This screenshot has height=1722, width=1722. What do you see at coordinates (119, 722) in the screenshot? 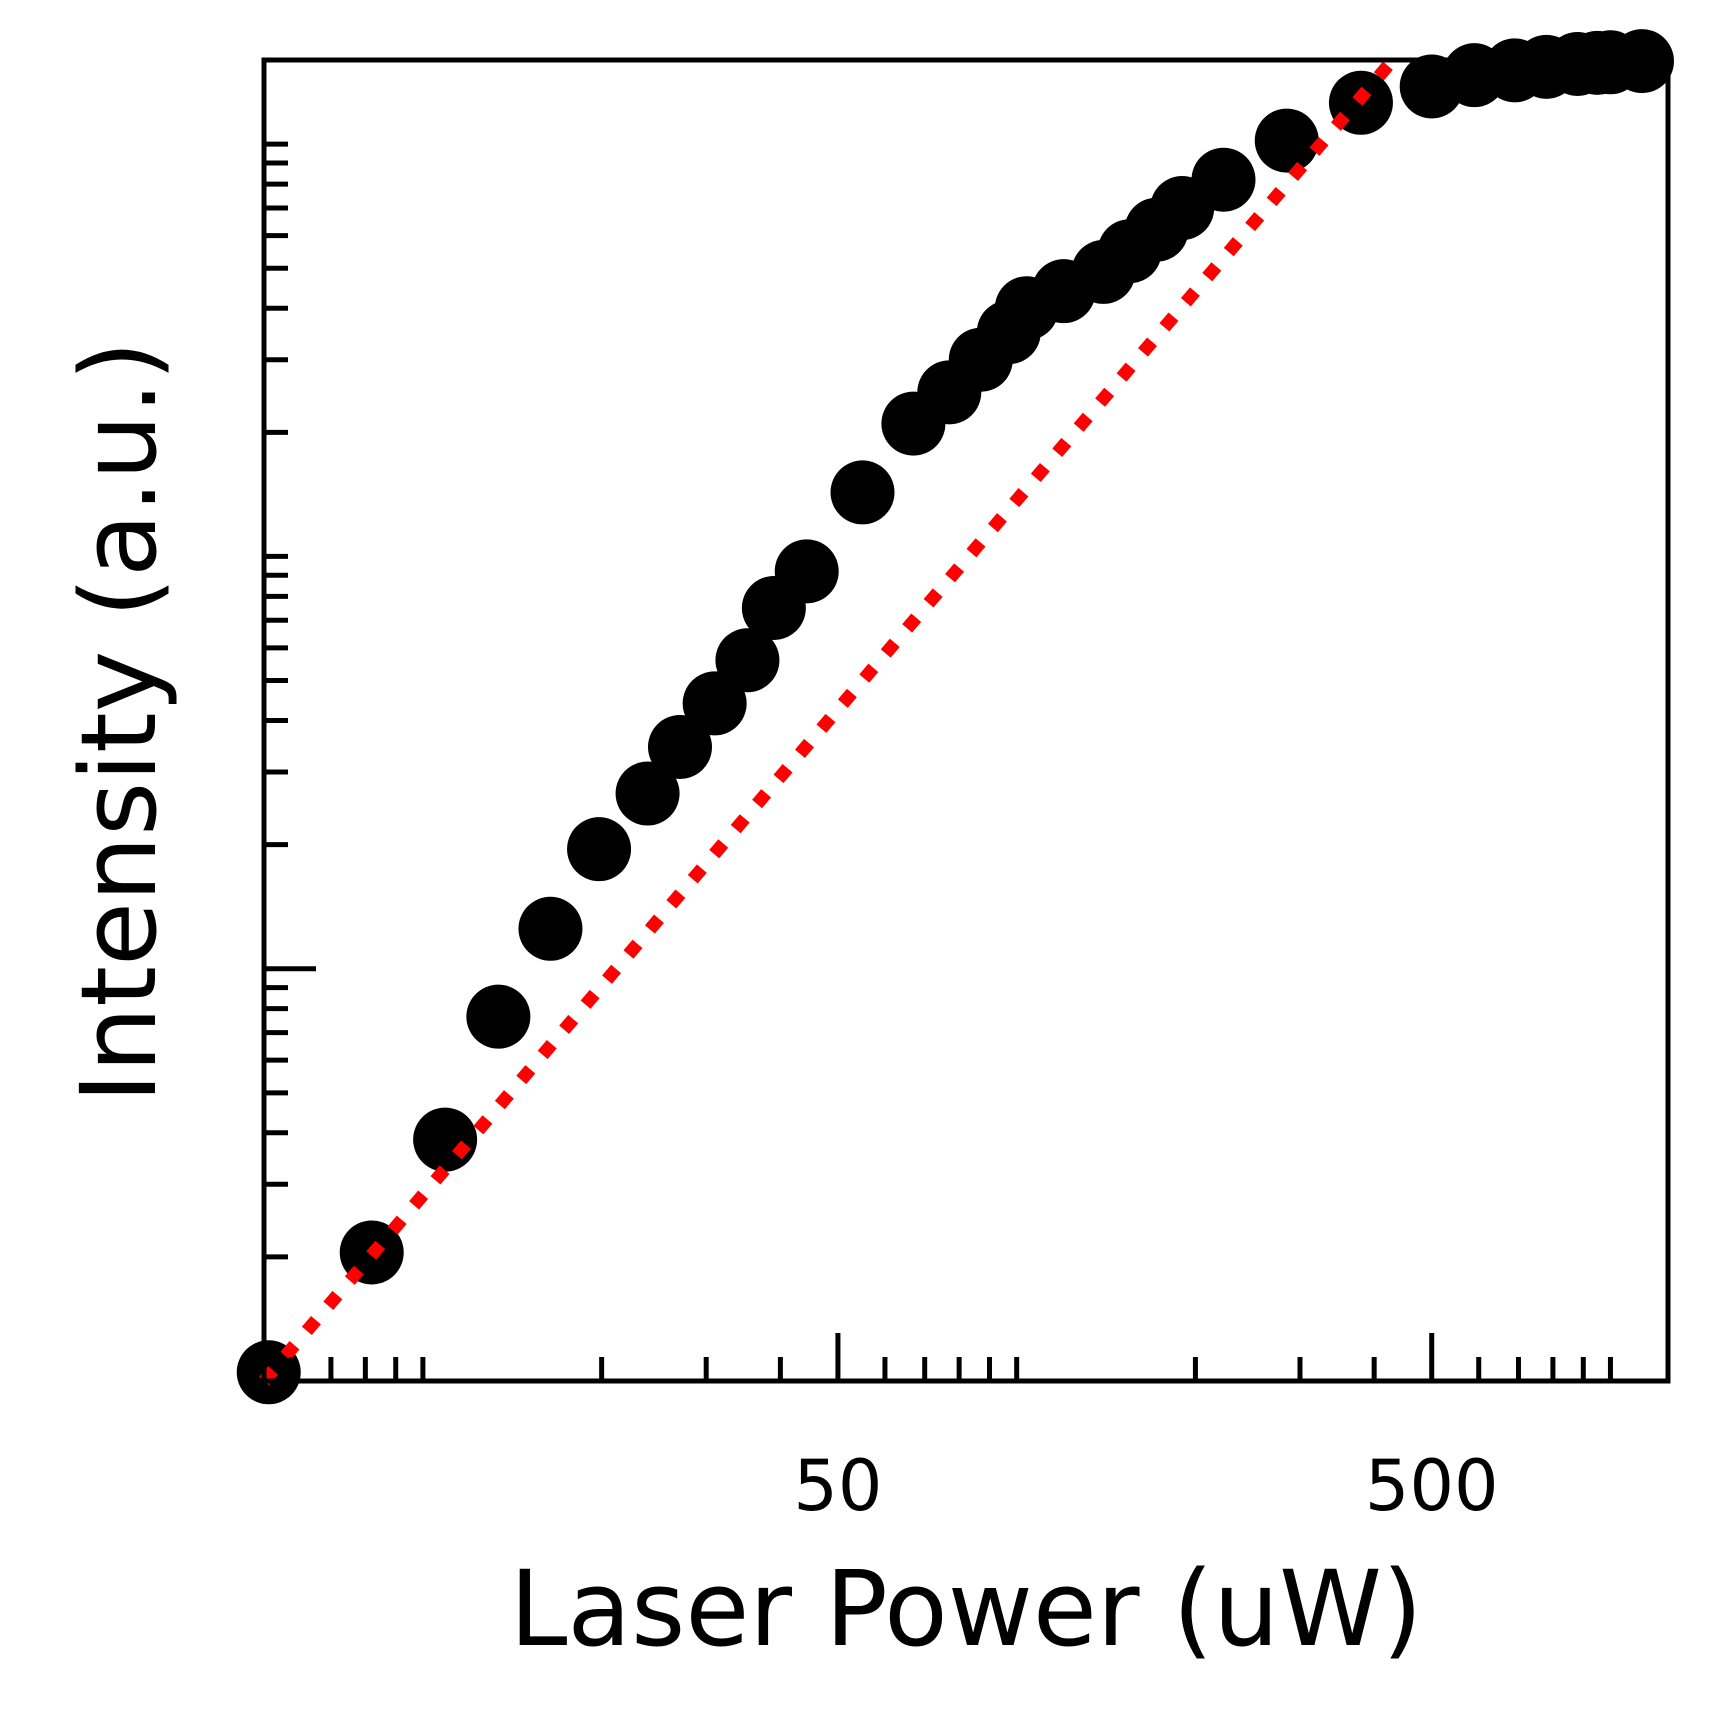
I see `y-axis-label: Intensity (a.u.)` at bounding box center [119, 722].